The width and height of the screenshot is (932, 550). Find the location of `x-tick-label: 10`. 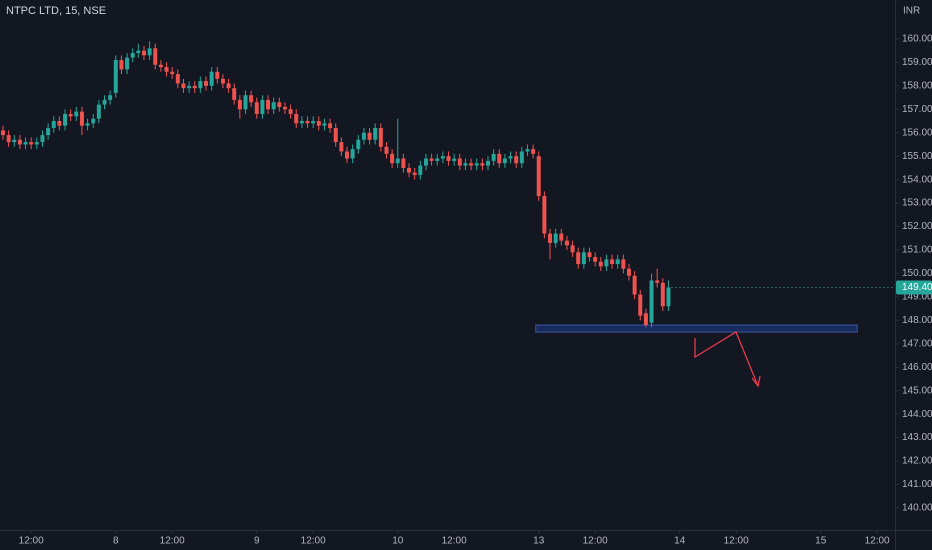

x-tick-label: 10 is located at coordinates (398, 541).